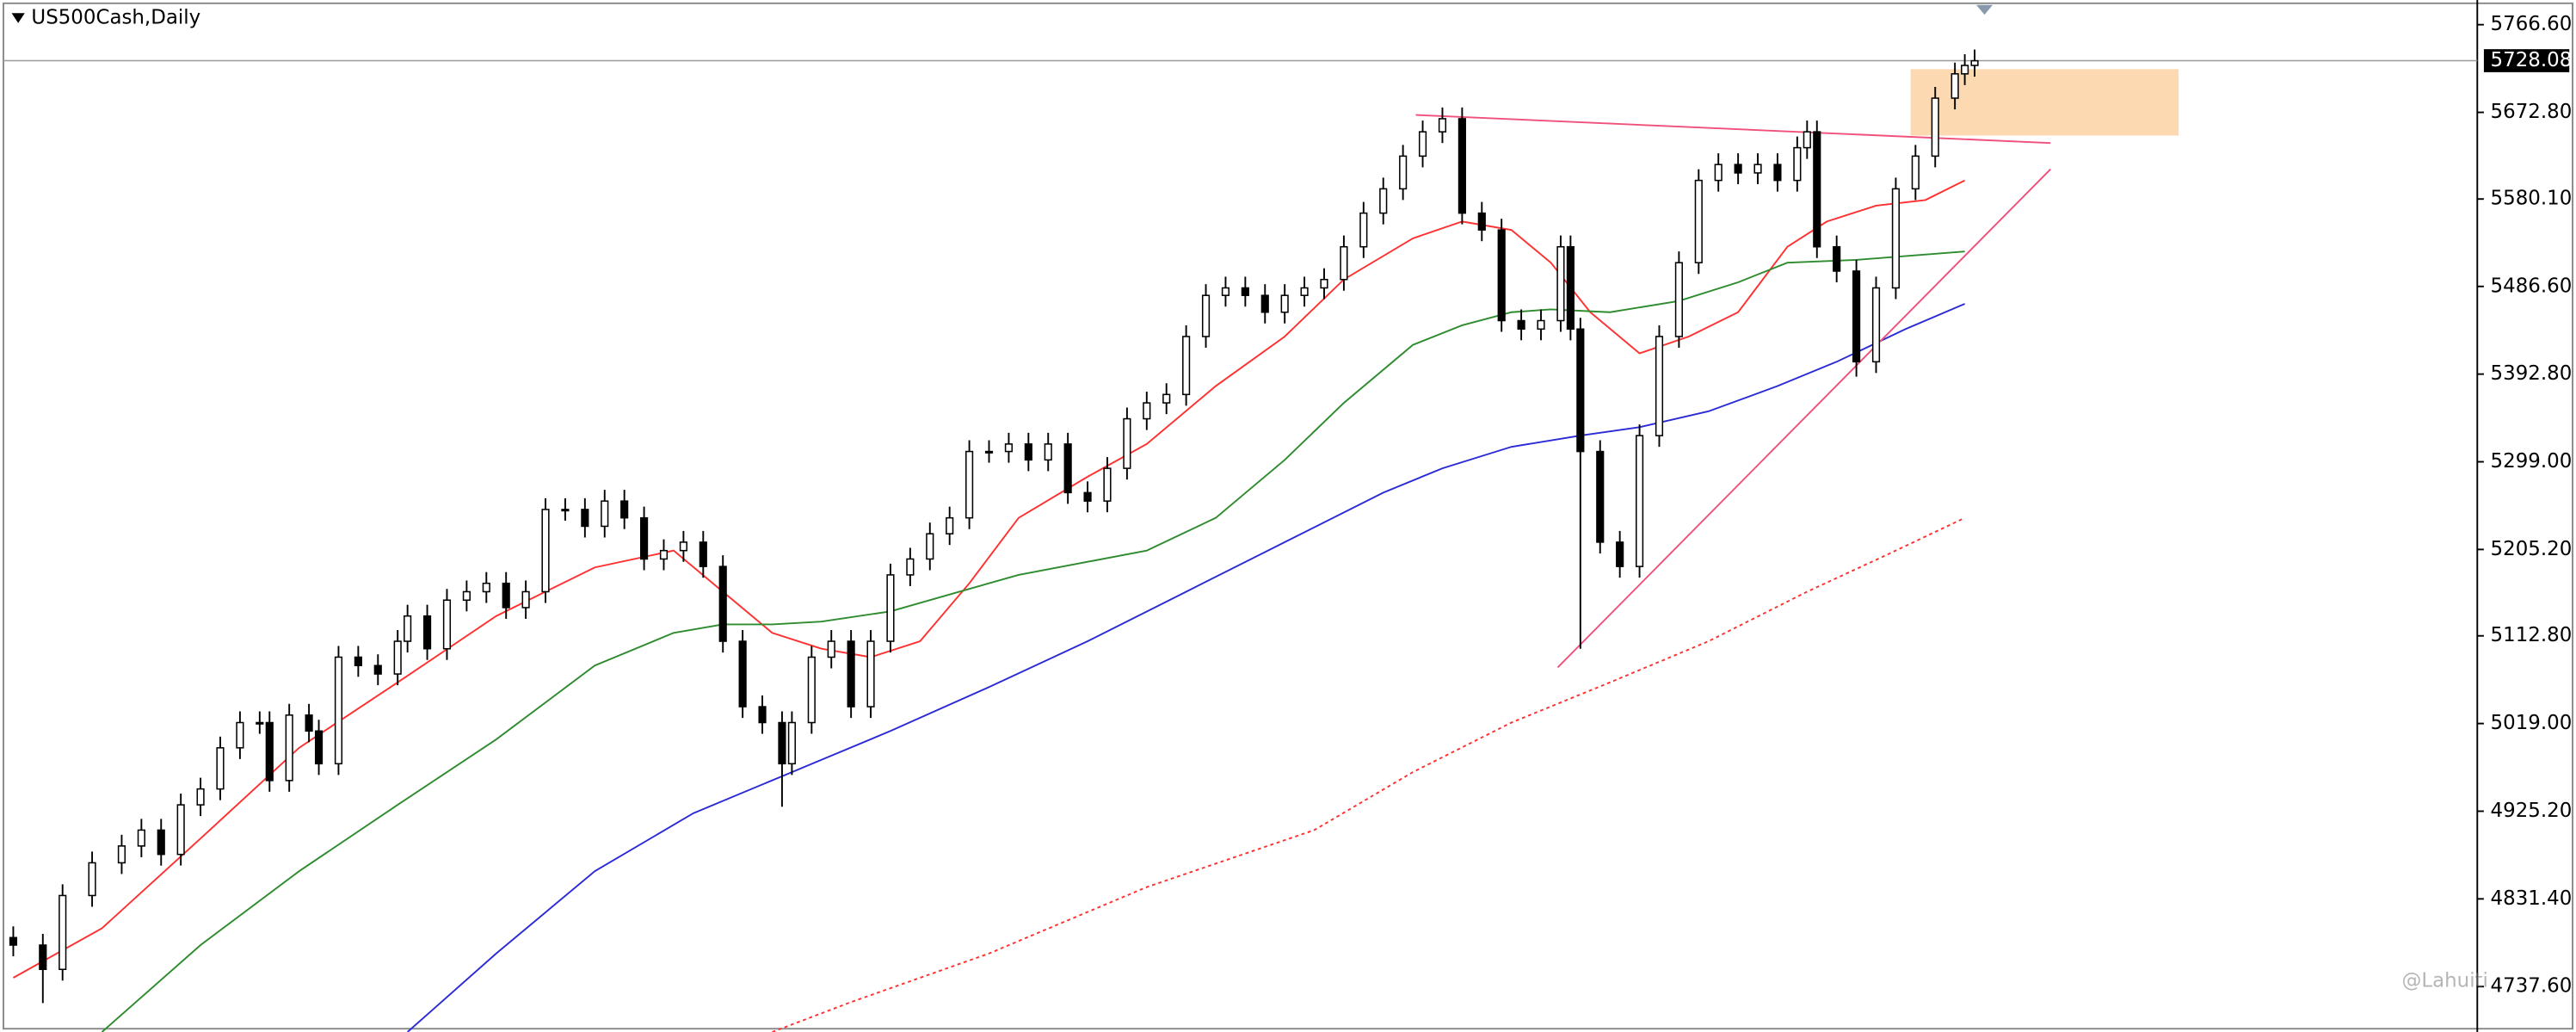  What do you see at coordinates (1984, 9) in the screenshot?
I see `shift-marker` at bounding box center [1984, 9].